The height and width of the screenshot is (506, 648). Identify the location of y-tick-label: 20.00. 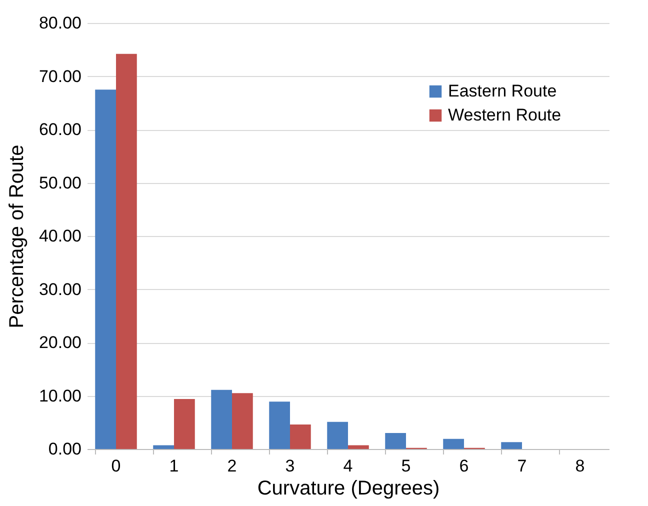
(60, 342).